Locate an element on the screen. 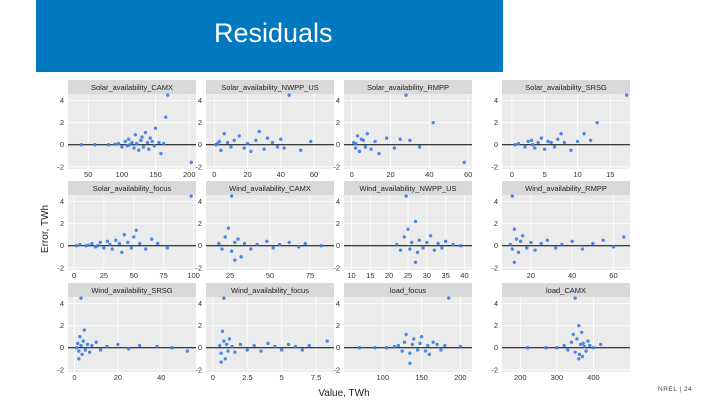 Image resolution: width=720 pixels, height=405 pixels. title-banner is located at coordinates (269, 36).